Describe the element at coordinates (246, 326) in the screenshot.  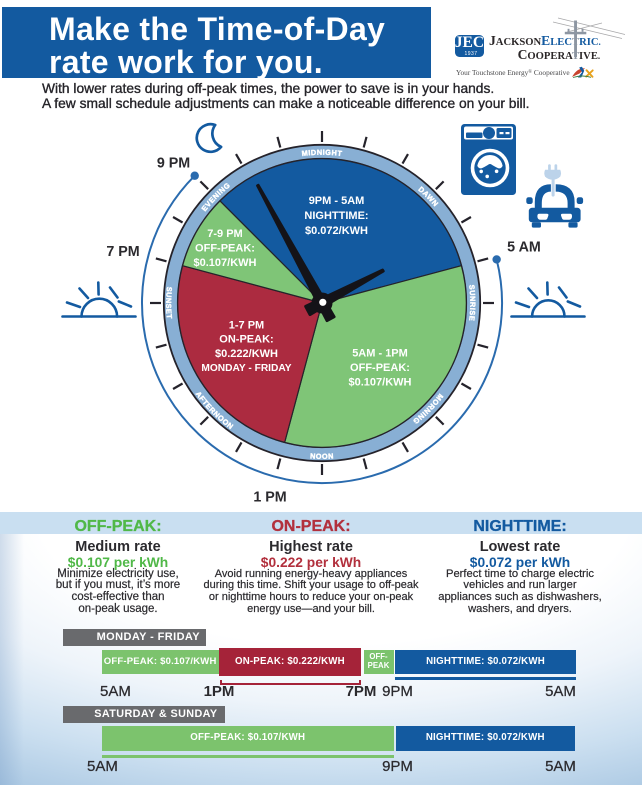
I see `svg-text: 1-7 PM` at that location.